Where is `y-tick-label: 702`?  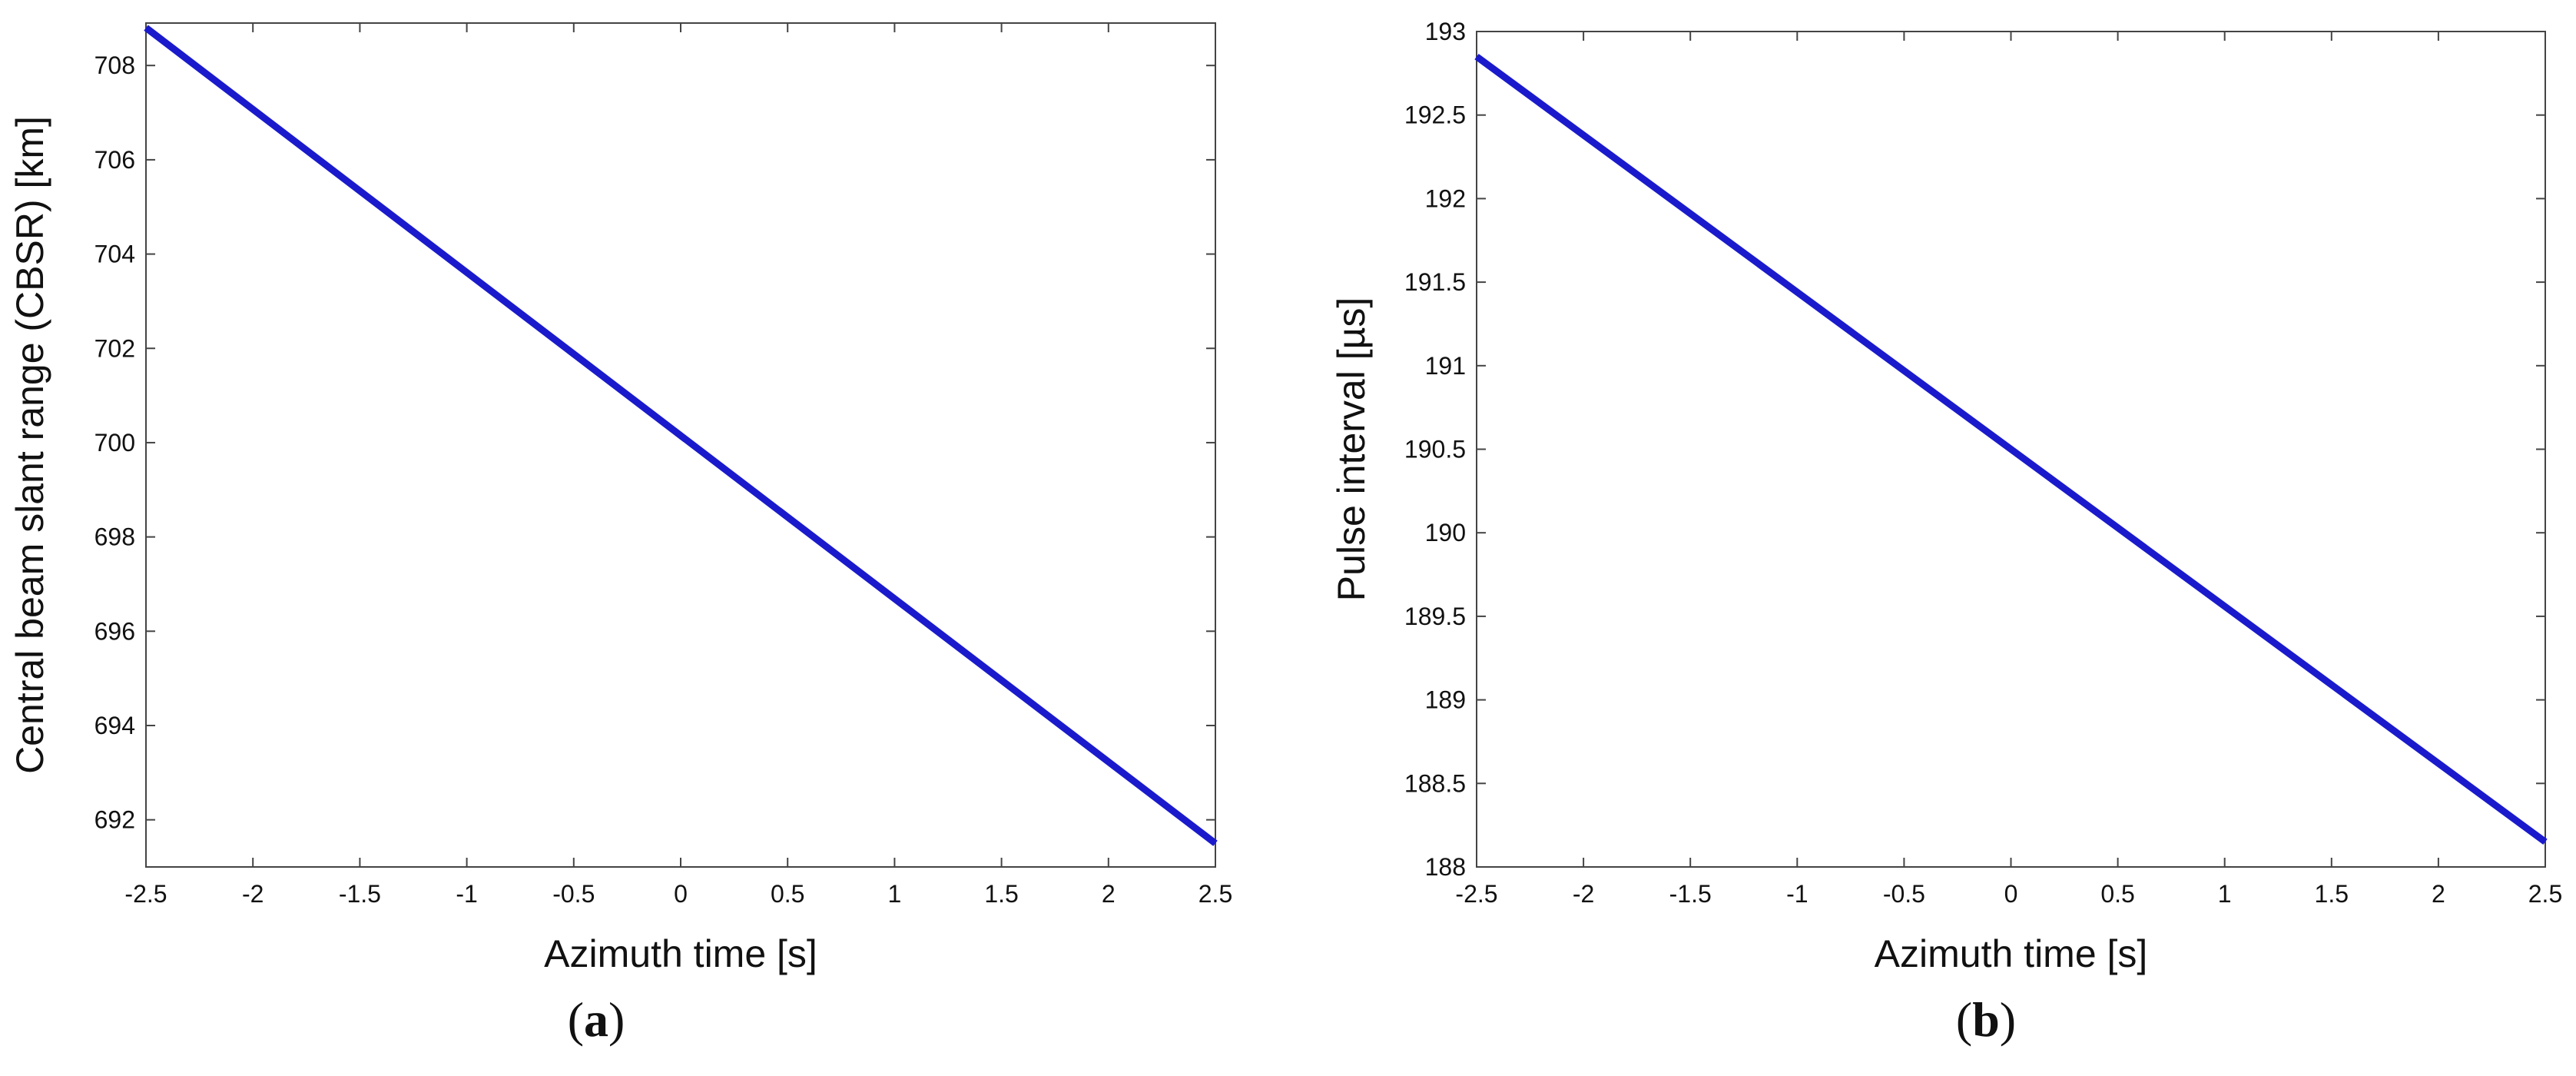 y-tick-label: 702 is located at coordinates (114, 348).